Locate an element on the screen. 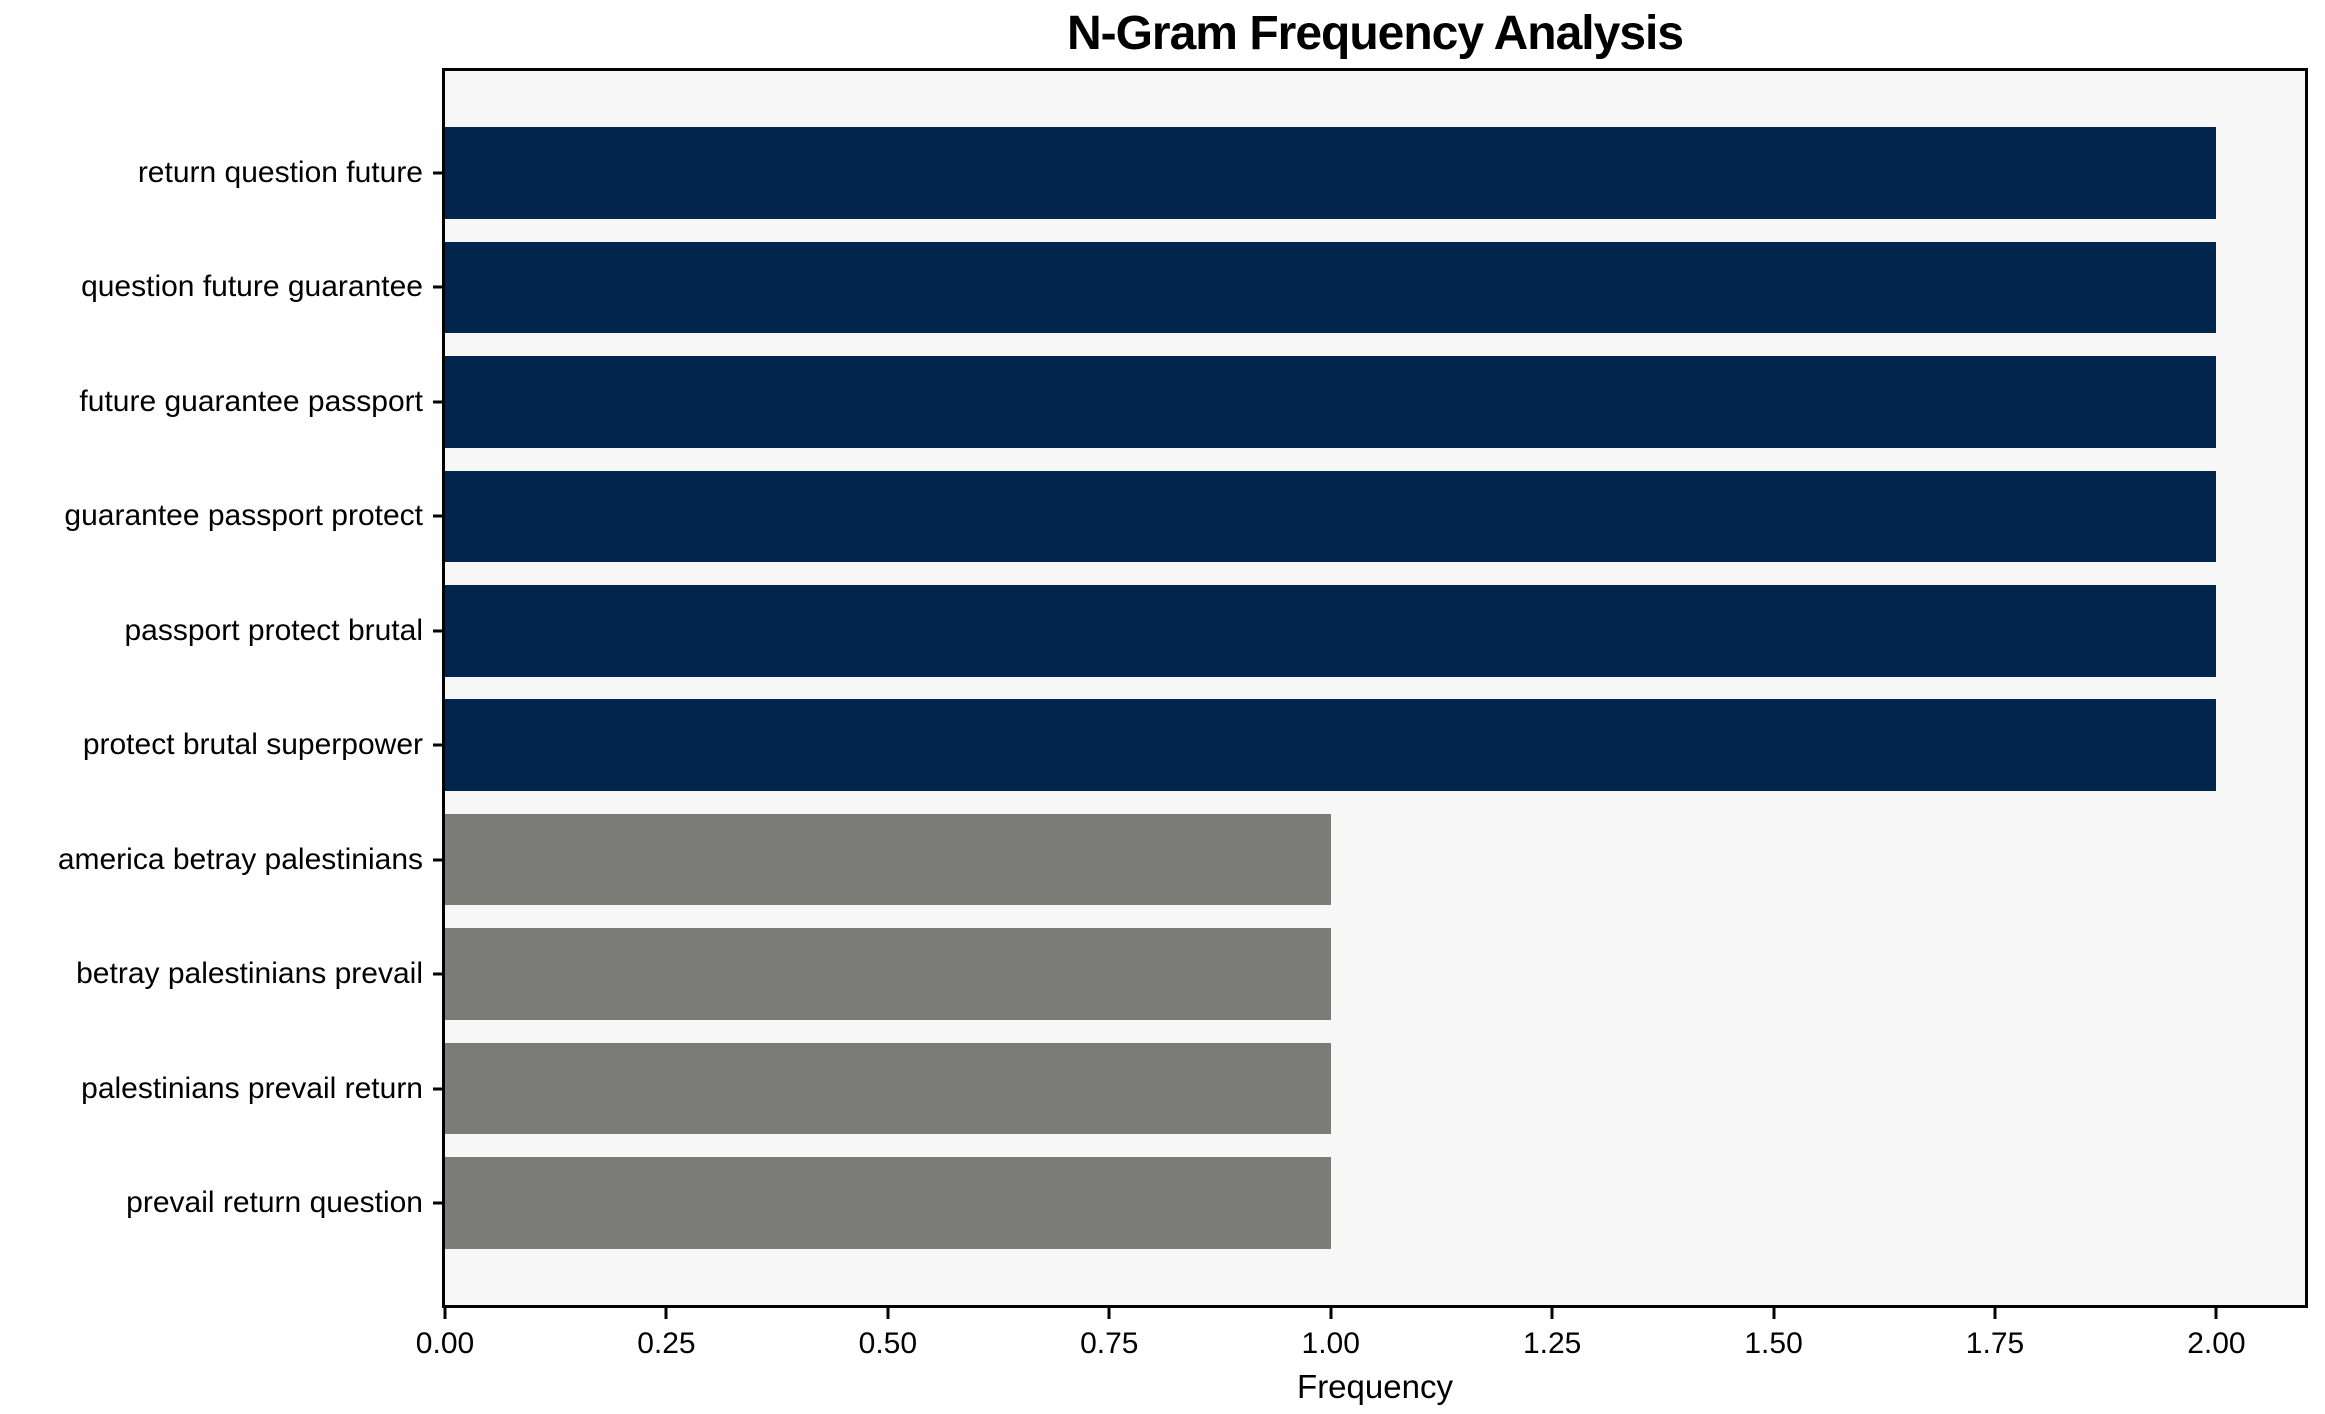 The image size is (2325, 1414). bar-protect-brutal-superpower is located at coordinates (1331, 745).